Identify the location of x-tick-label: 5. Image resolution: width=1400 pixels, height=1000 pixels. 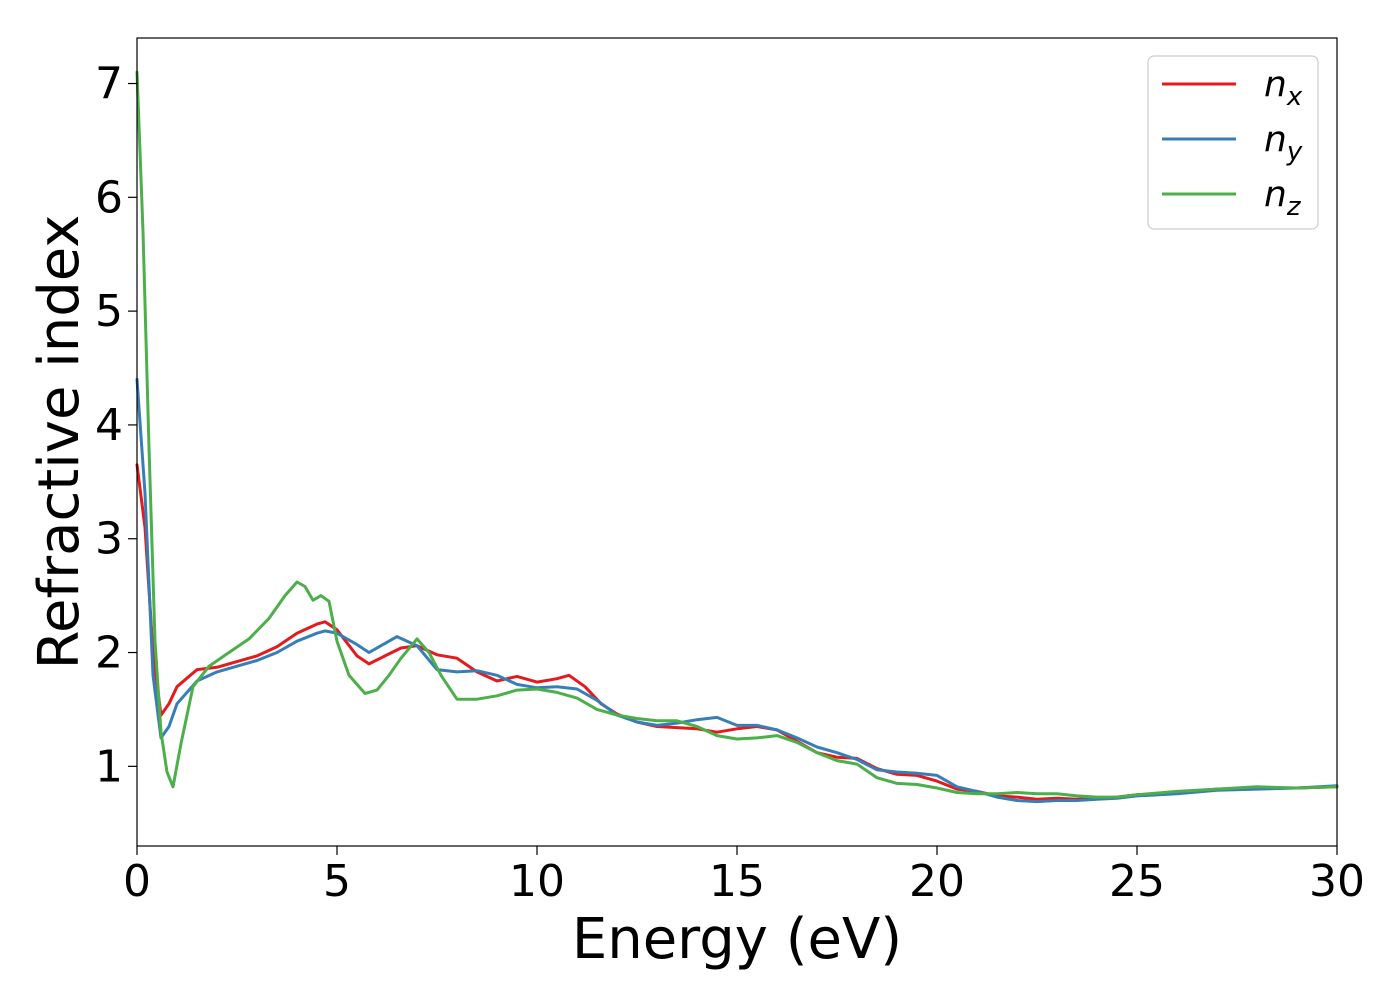
(337, 881).